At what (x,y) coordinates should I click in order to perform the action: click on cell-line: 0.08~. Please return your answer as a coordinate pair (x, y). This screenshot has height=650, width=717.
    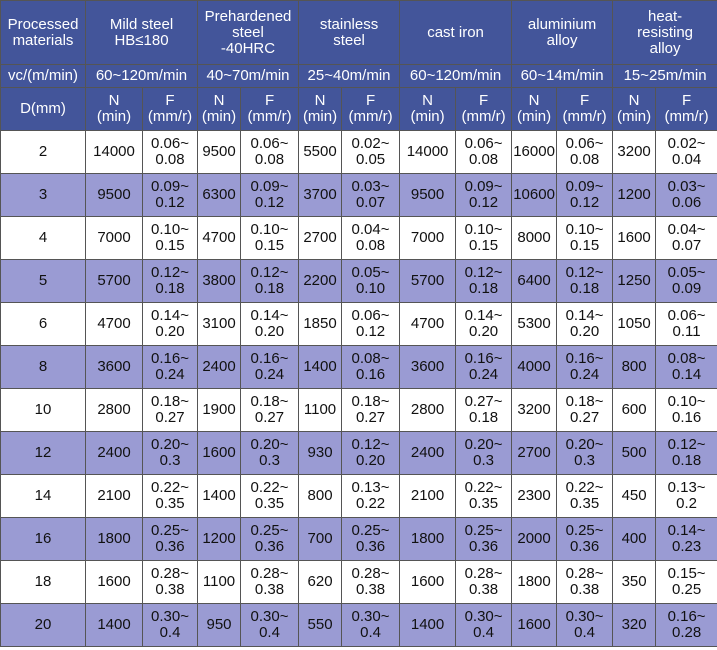
    Looking at the image, I should click on (686, 358).